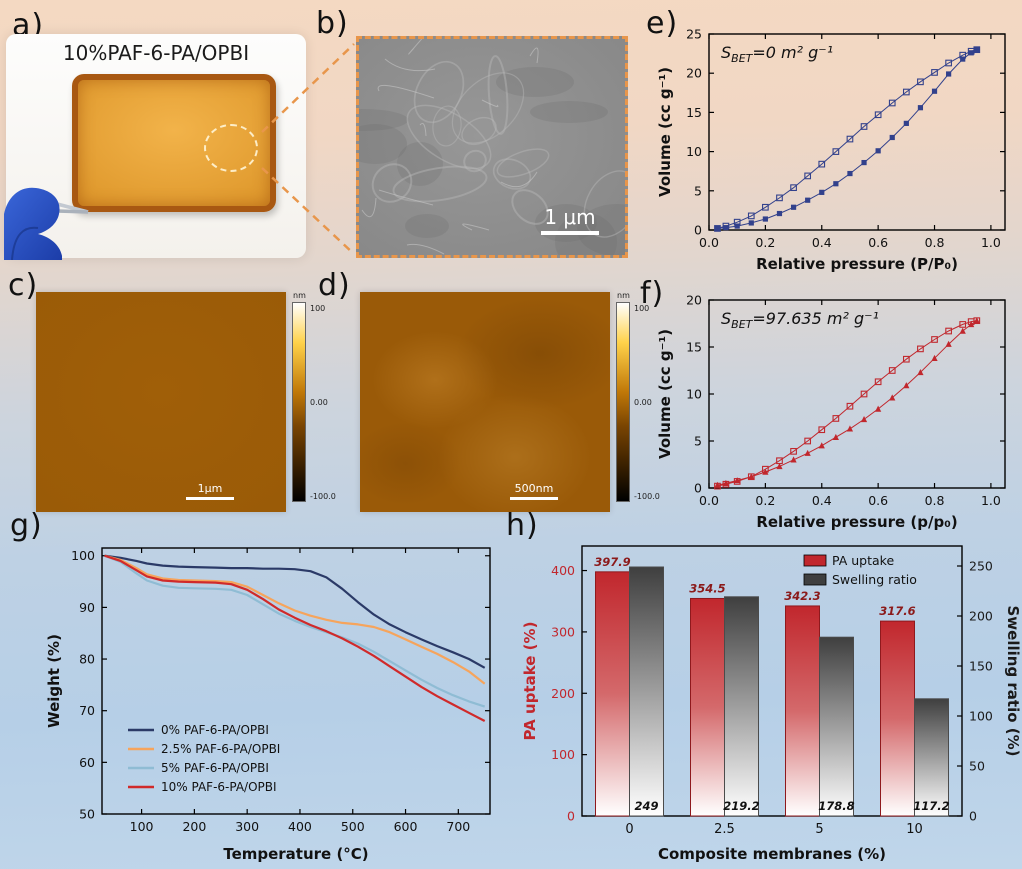 The width and height of the screenshot is (1022, 869). What do you see at coordinates (534, 488) in the screenshot?
I see `afm-d-scale-label: 500nm` at bounding box center [534, 488].